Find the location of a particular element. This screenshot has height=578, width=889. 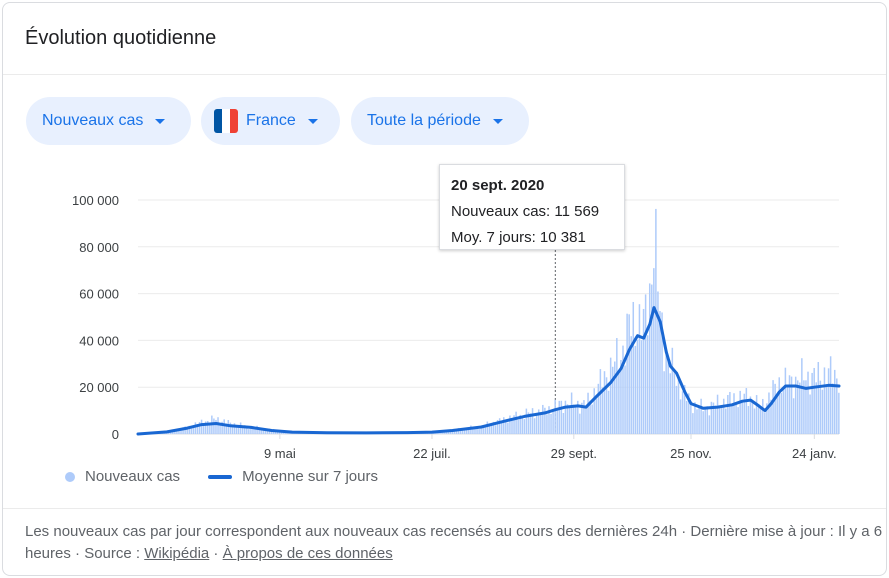

tooltip-date: 20 sept. 2020 is located at coordinates (498, 185).